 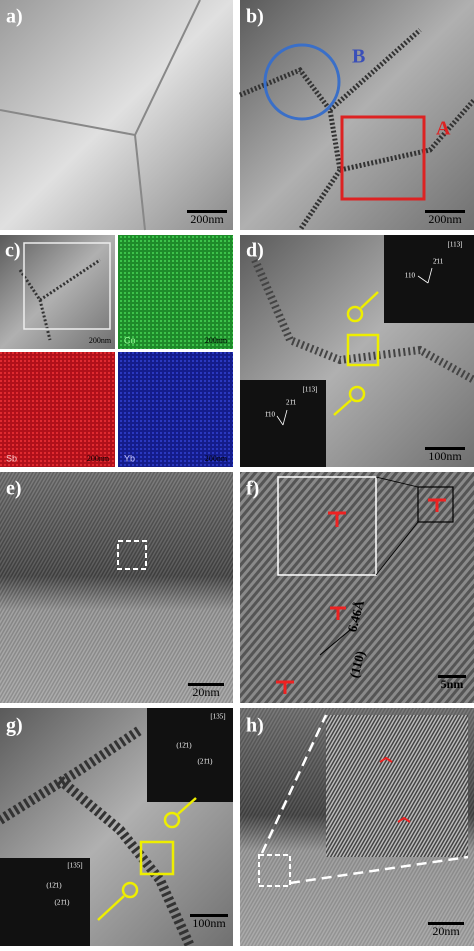 I want to click on panel-label: e), so click(x=14, y=489).